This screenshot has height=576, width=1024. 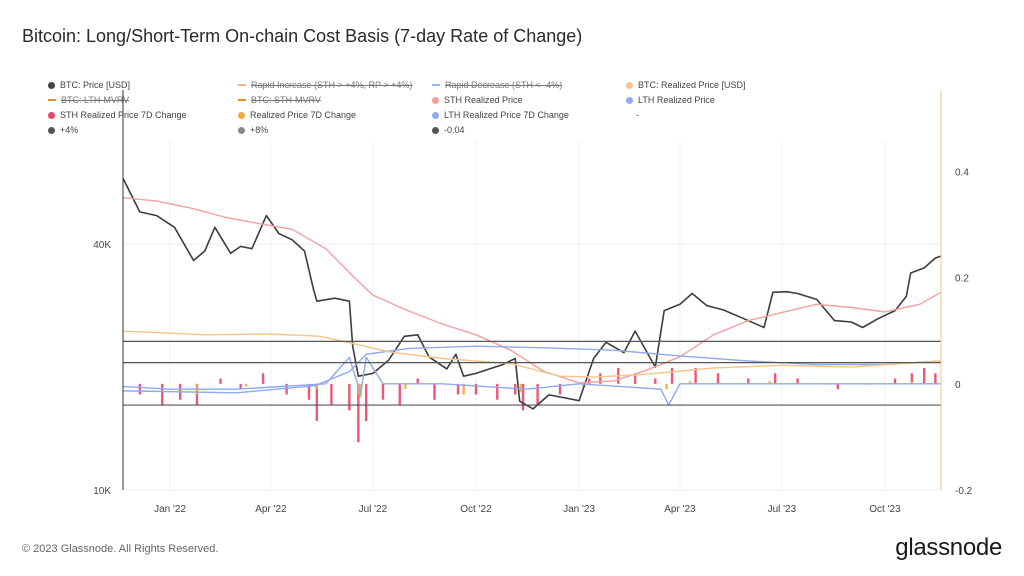 What do you see at coordinates (373, 509) in the screenshot?
I see `x-tick-label: Jul '22` at bounding box center [373, 509].